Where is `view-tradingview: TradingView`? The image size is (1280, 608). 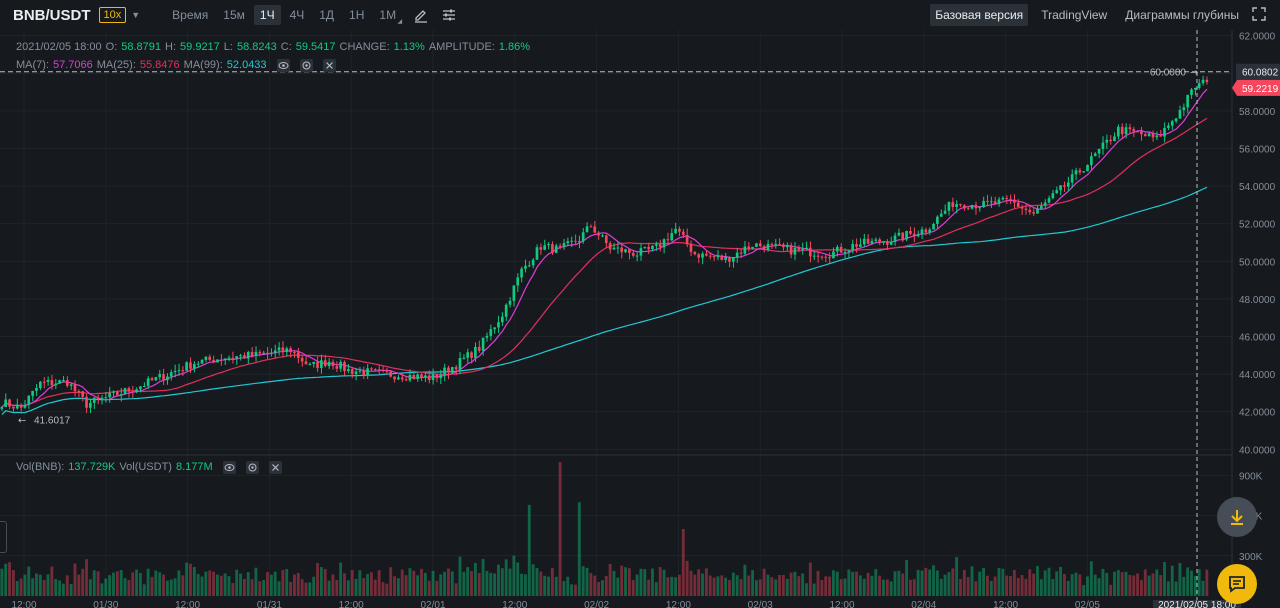
view-tradingview: TradingView is located at coordinates (1074, 15).